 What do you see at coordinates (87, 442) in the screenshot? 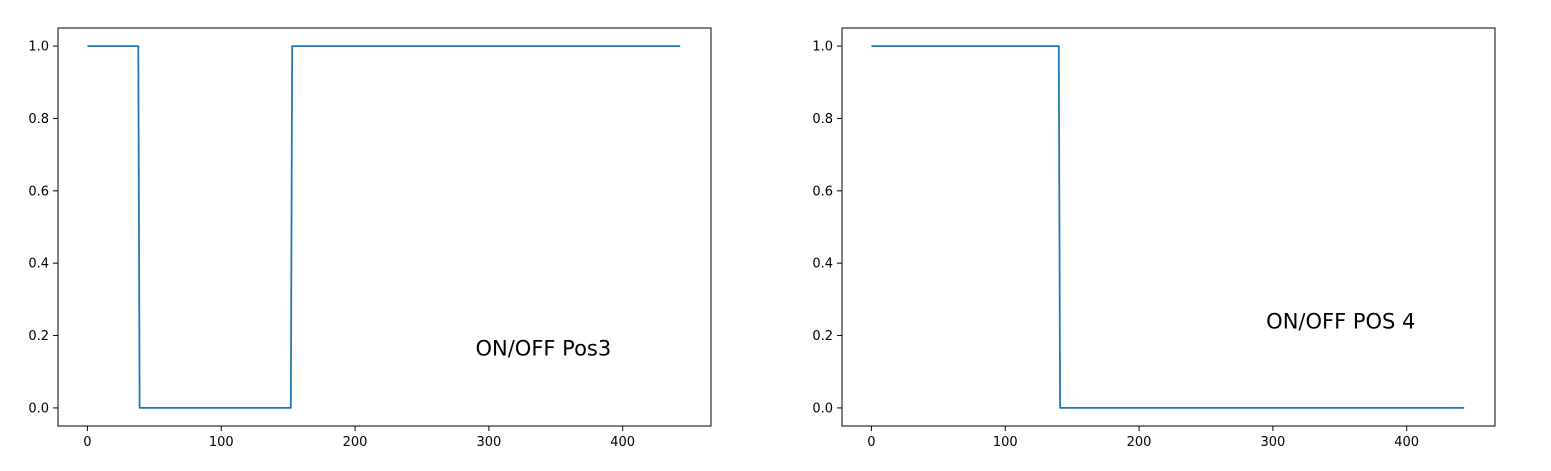
I see `chart-0-x-tick-label: 0` at bounding box center [87, 442].